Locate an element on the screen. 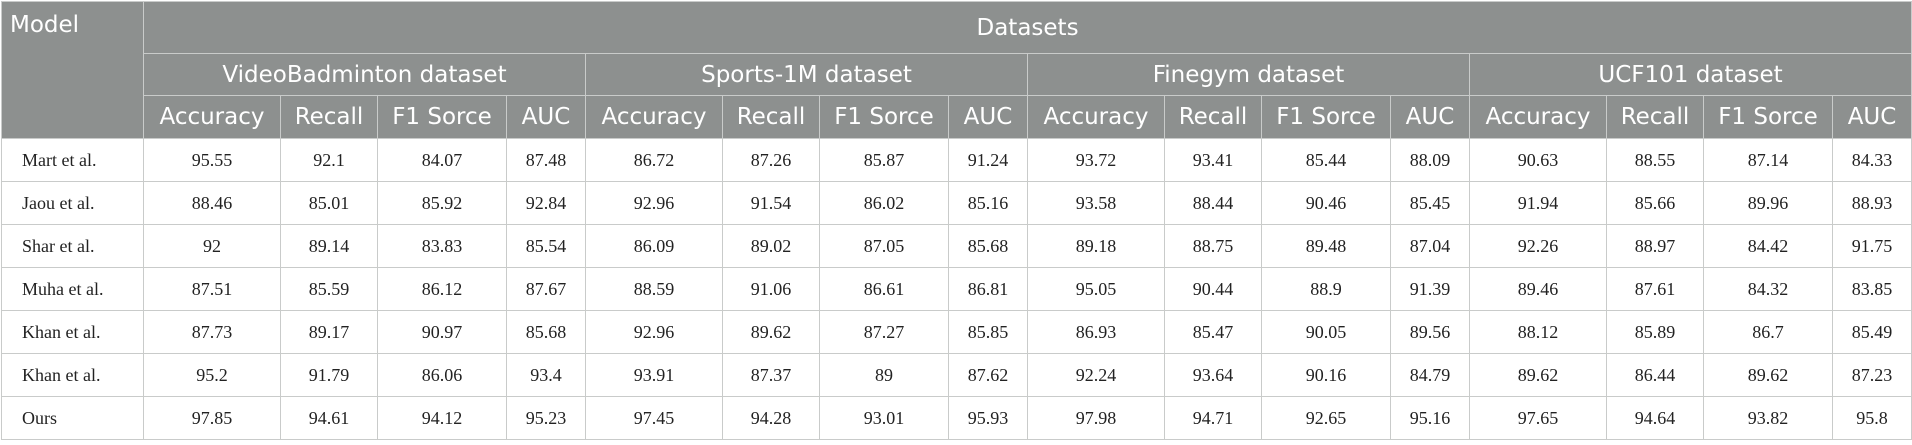 Image resolution: width=1912 pixels, height=445 pixels. value-cell: 93.4 is located at coordinates (546, 375).